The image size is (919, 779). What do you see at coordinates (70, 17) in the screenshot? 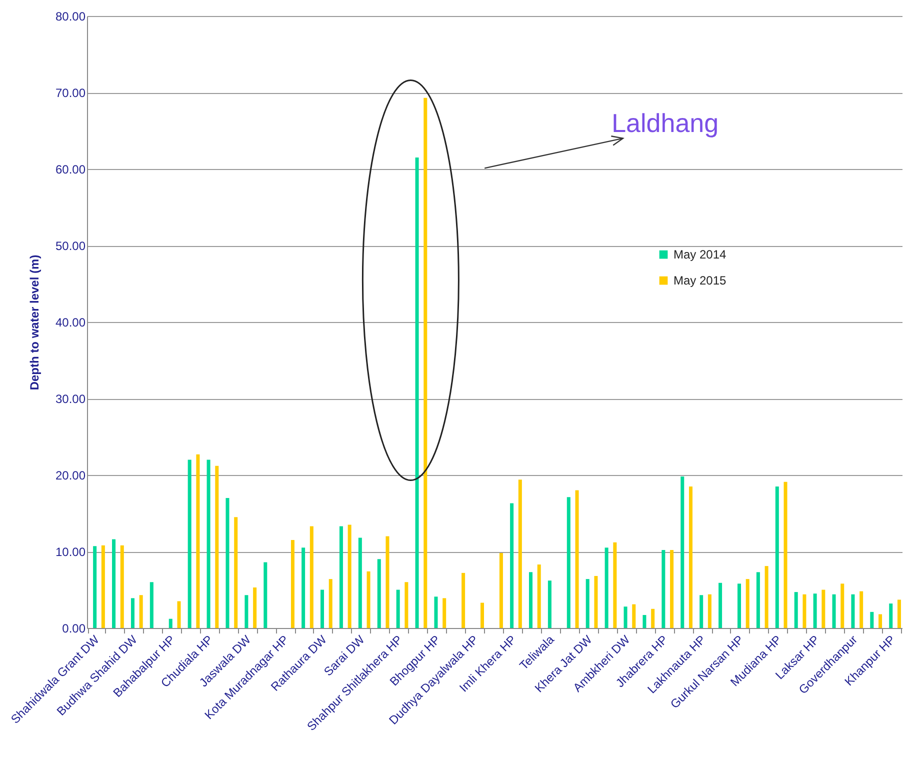
I see `y-tick-label: 80.00` at bounding box center [70, 17].